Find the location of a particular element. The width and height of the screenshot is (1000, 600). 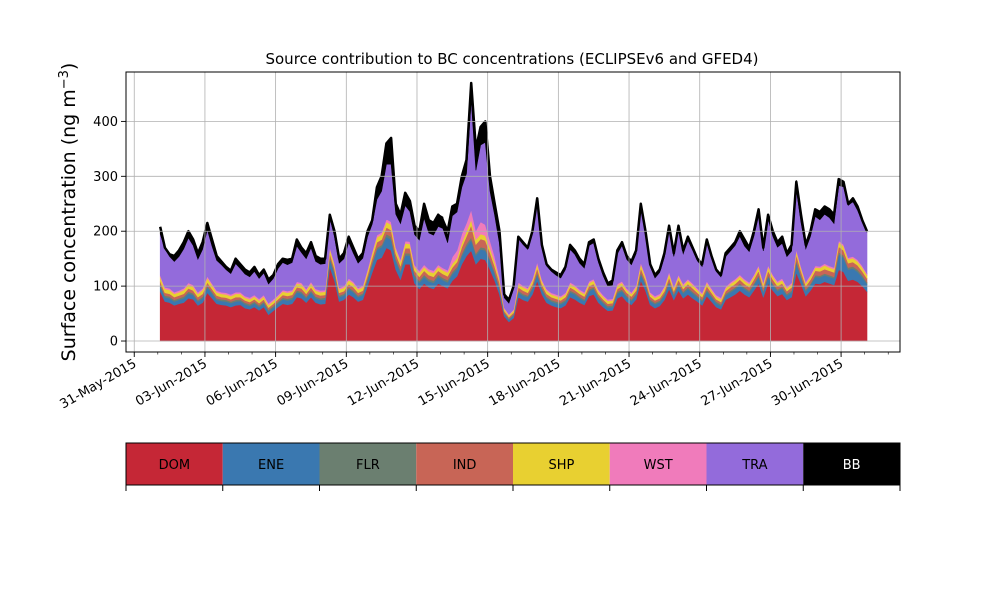

x-tick-label: 31-May-2015 is located at coordinates (99, 384).